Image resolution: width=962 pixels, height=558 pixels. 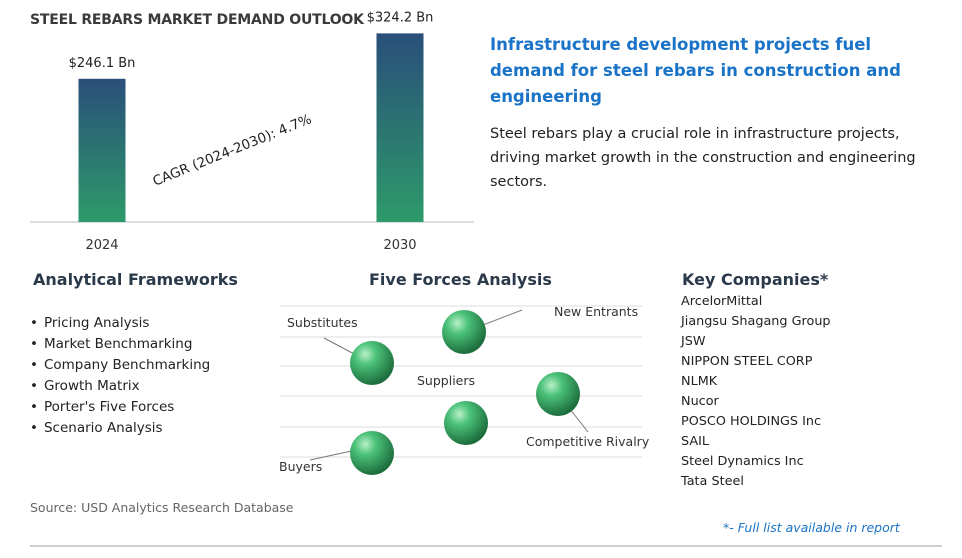 I want to click on x-tick-label: 2030, so click(x=399, y=245).